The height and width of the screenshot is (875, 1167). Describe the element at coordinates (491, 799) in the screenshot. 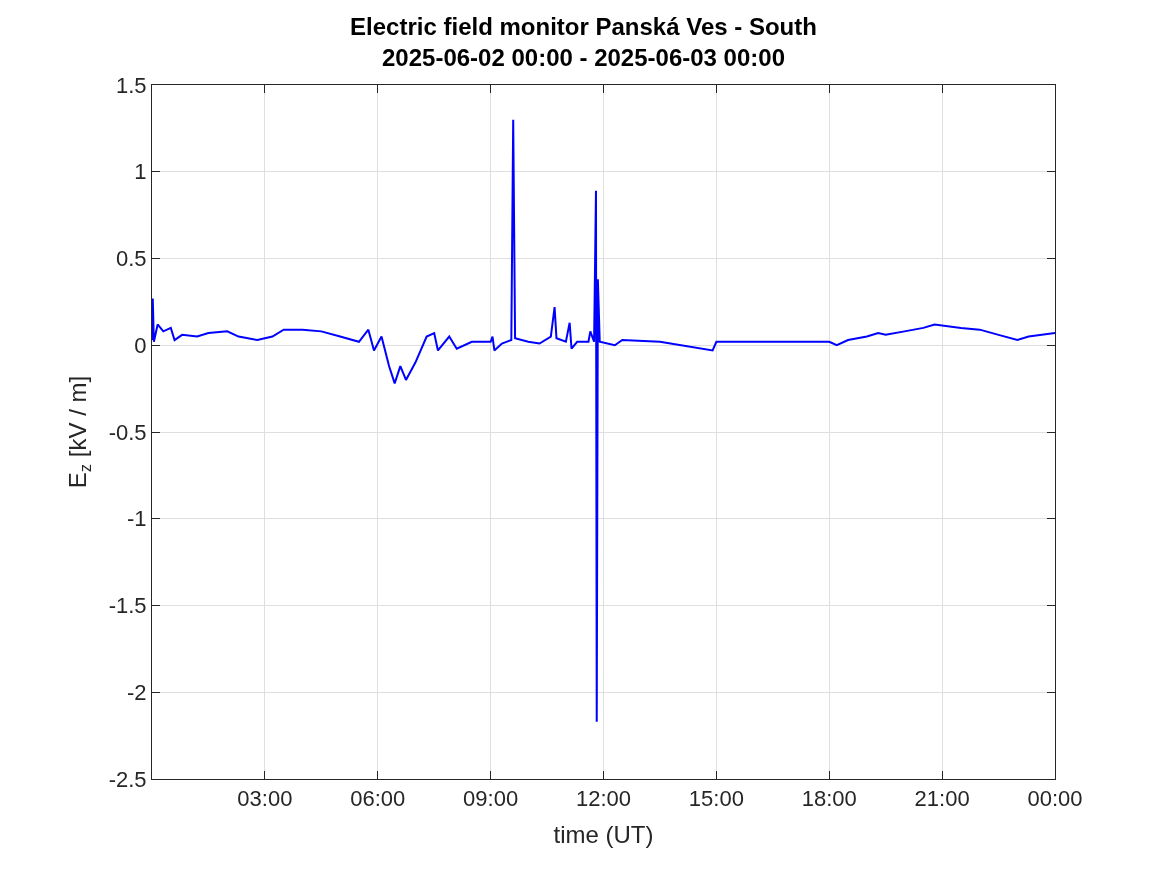

I see `x-tick-label: 09:00` at that location.